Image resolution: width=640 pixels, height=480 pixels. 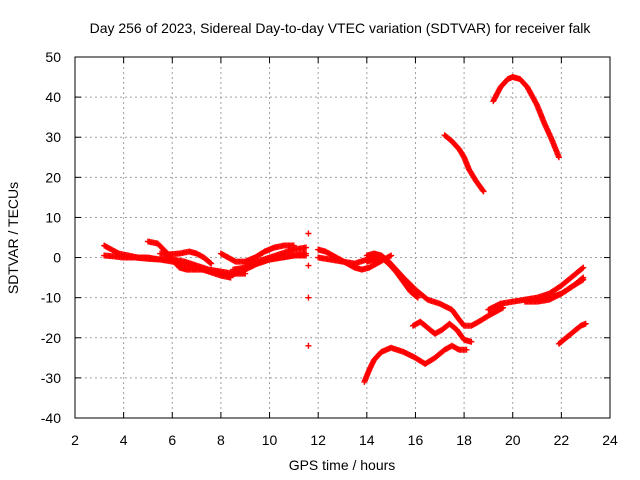 I want to click on y-tick-label: 40, so click(x=53, y=97).